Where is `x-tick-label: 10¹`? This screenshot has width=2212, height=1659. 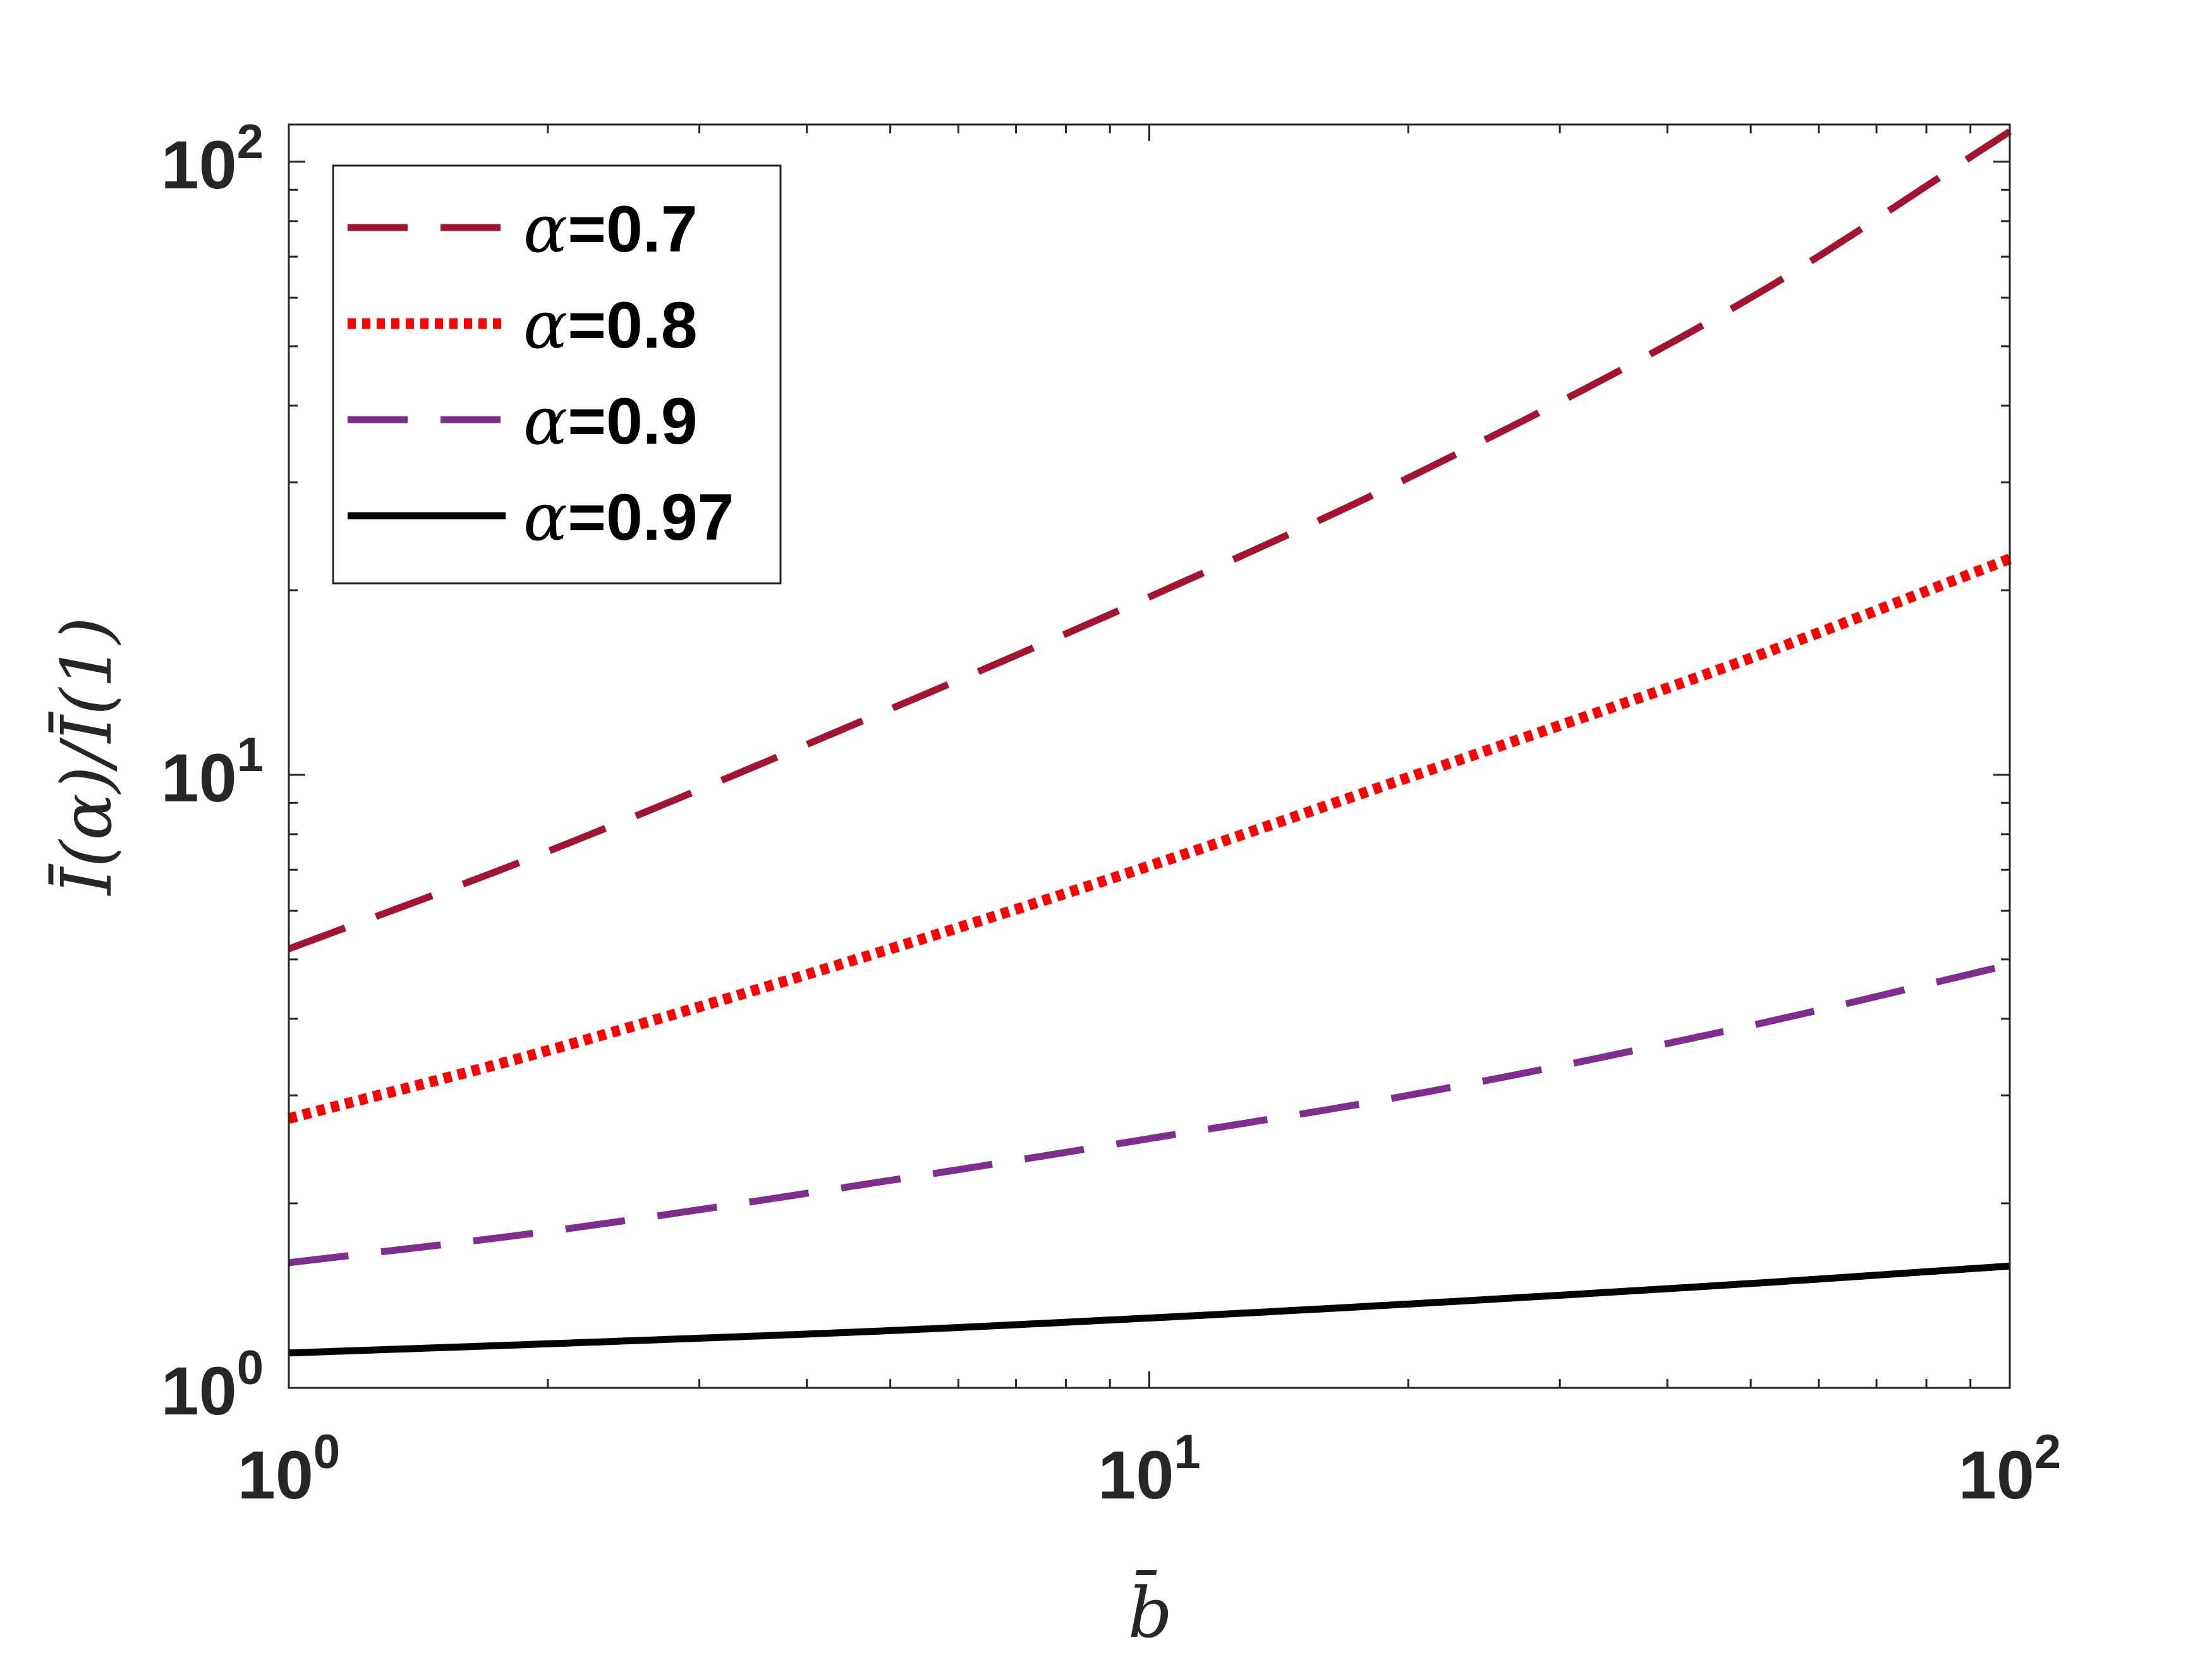
x-tick-label: 10¹ is located at coordinates (1149, 1469).